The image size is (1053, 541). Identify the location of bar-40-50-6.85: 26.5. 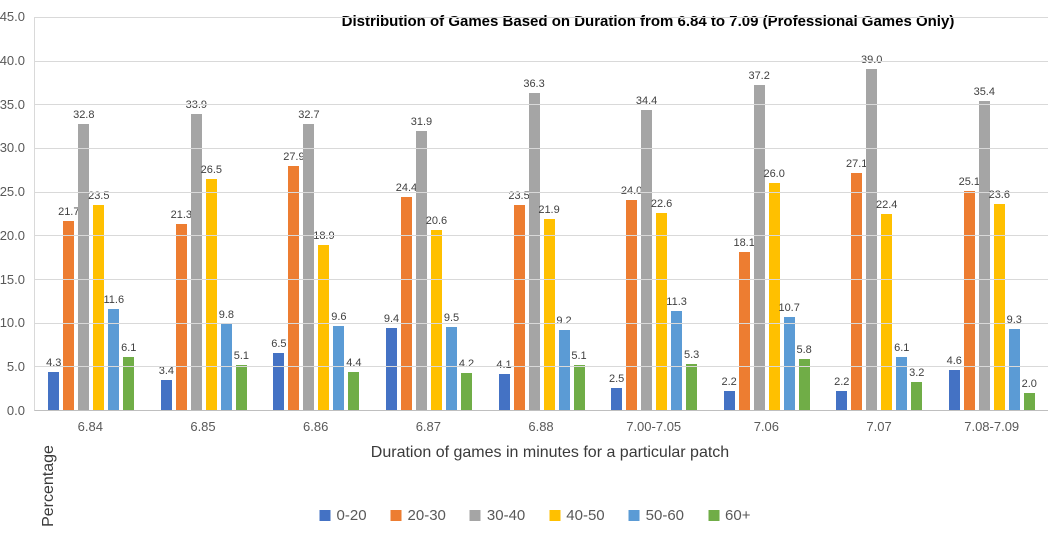
(211, 287).